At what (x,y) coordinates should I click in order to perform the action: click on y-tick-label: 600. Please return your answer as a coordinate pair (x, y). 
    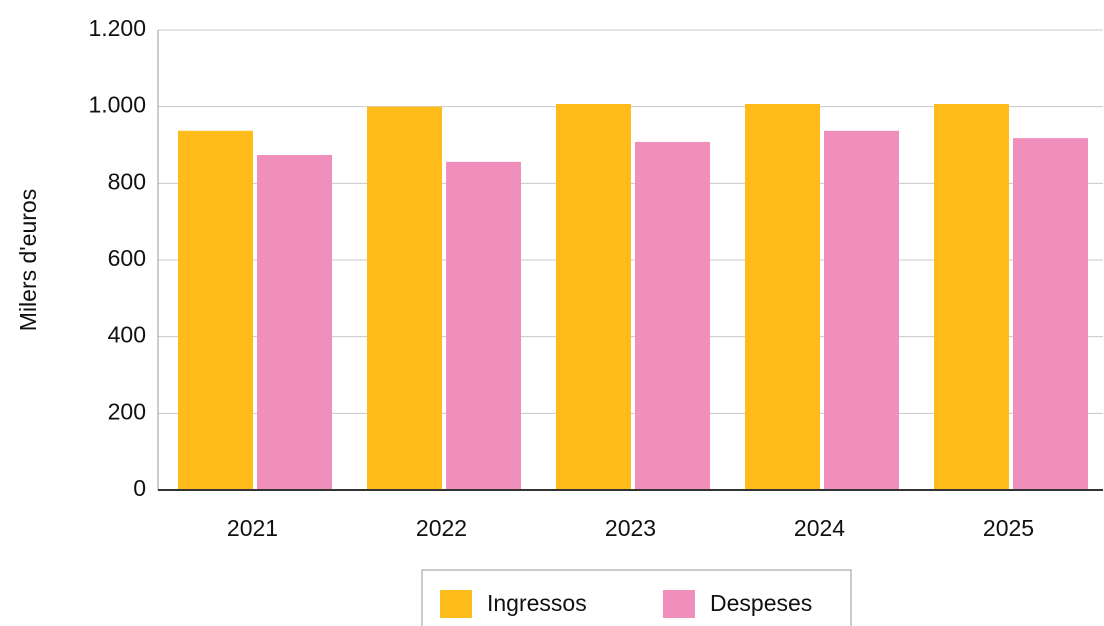
    Looking at the image, I should click on (127, 258).